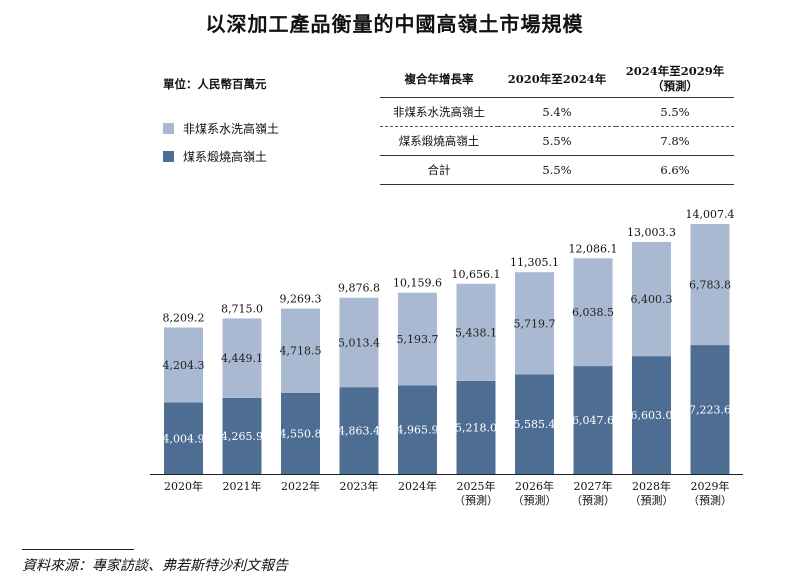 The width and height of the screenshot is (789, 584). I want to click on data-label-coal: 5,218.0, so click(476, 427).